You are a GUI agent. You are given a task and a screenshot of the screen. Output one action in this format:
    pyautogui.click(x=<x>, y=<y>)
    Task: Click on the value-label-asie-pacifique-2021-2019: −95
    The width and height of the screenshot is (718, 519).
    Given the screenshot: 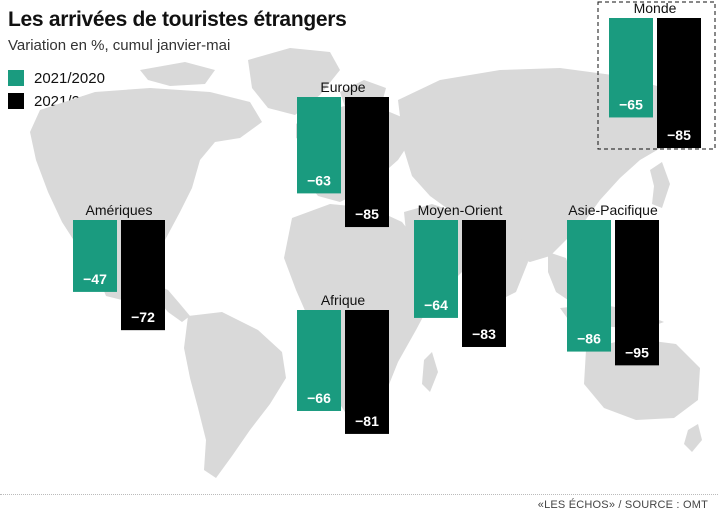 What is the action you would take?
    pyautogui.click(x=637, y=352)
    